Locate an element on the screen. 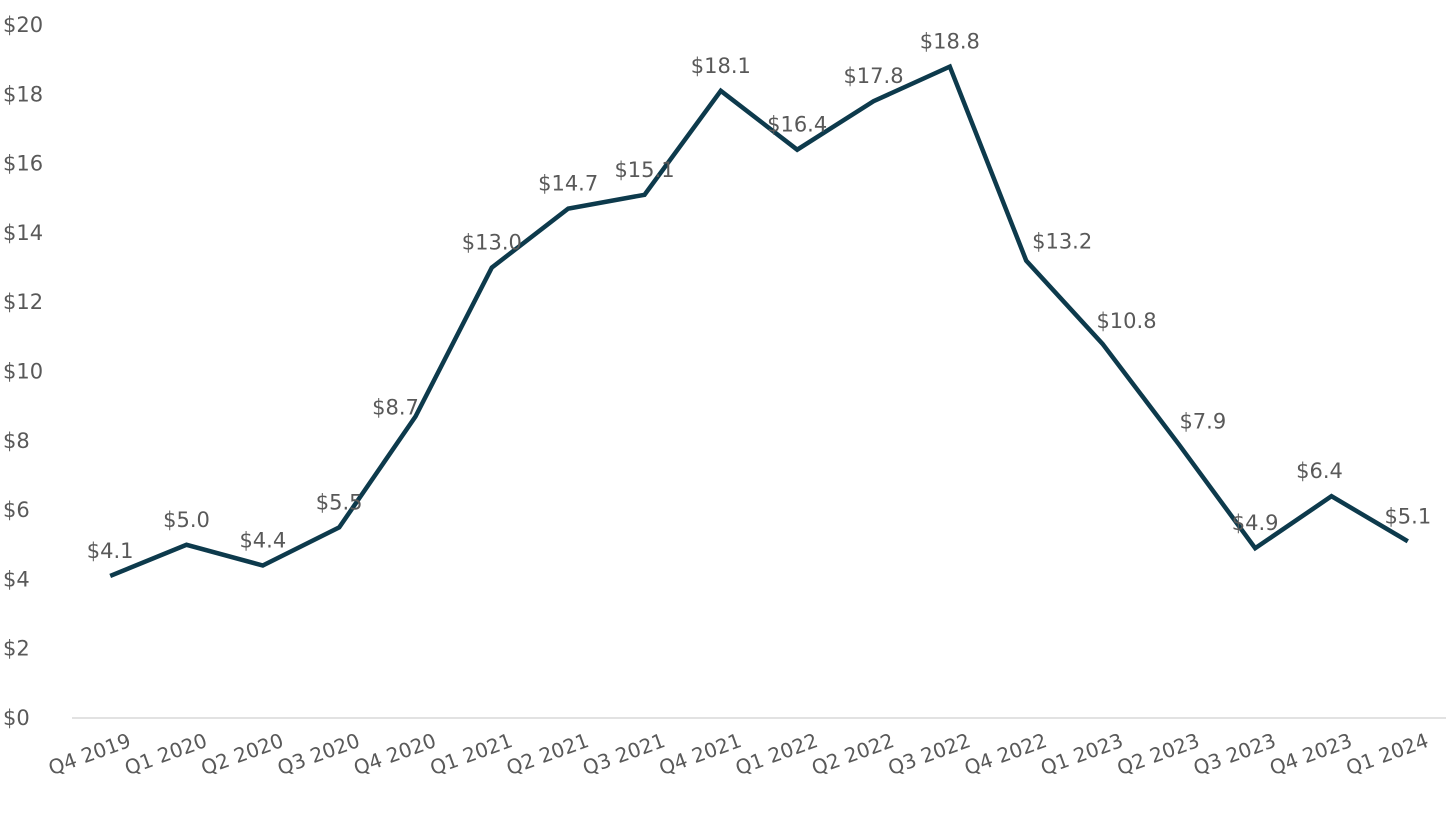  y-tick-label: $0 is located at coordinates (16, 718).